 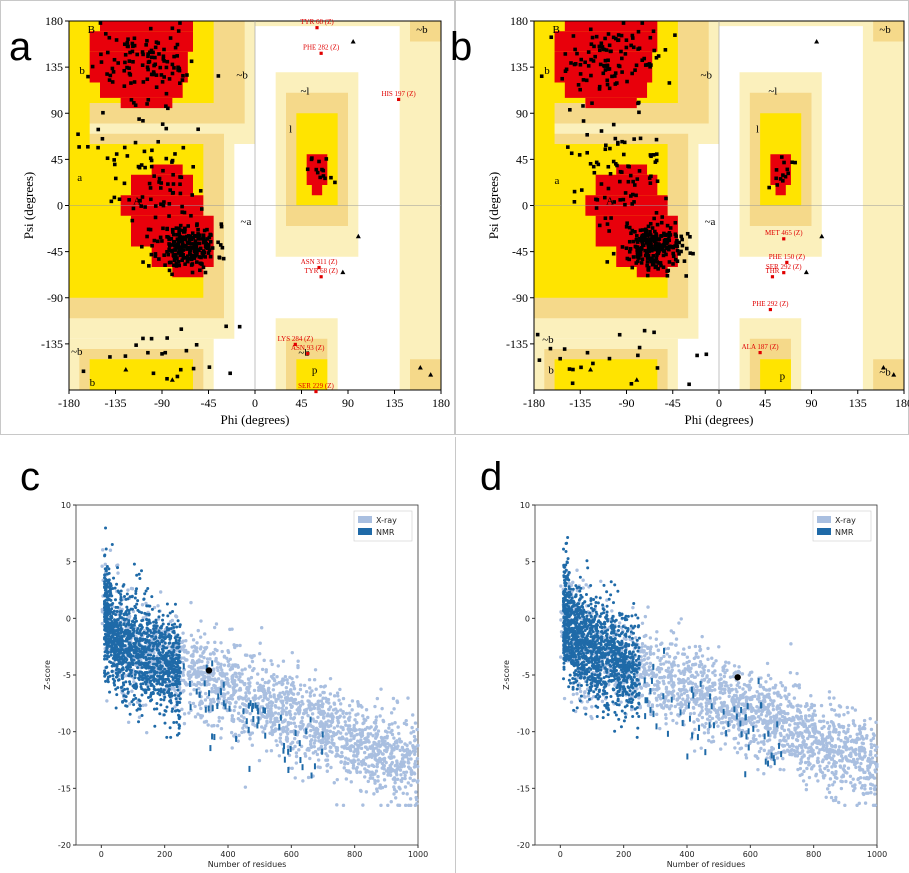 What do you see at coordinates (673, 403) in the screenshot?
I see `x-tick-label: -45` at bounding box center [673, 403].